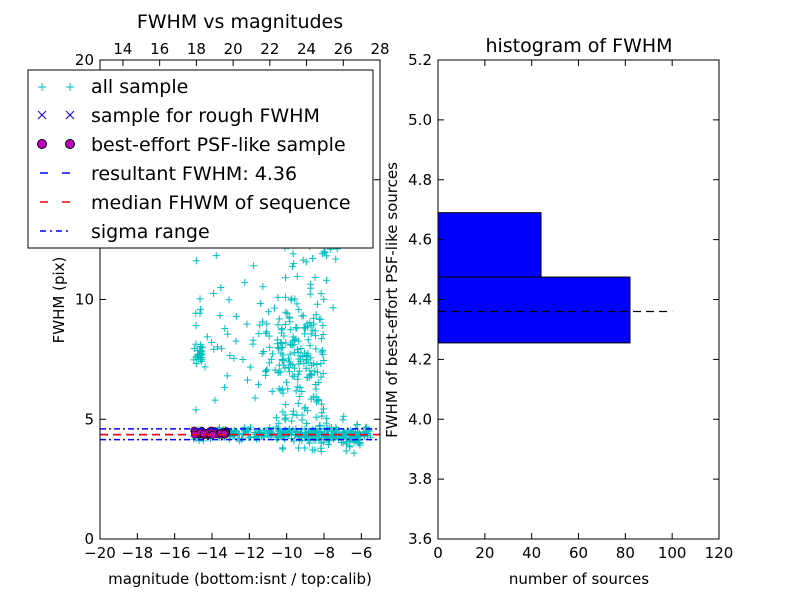 The image size is (800, 604). I want to click on x-tick-label: −16, so click(175, 553).